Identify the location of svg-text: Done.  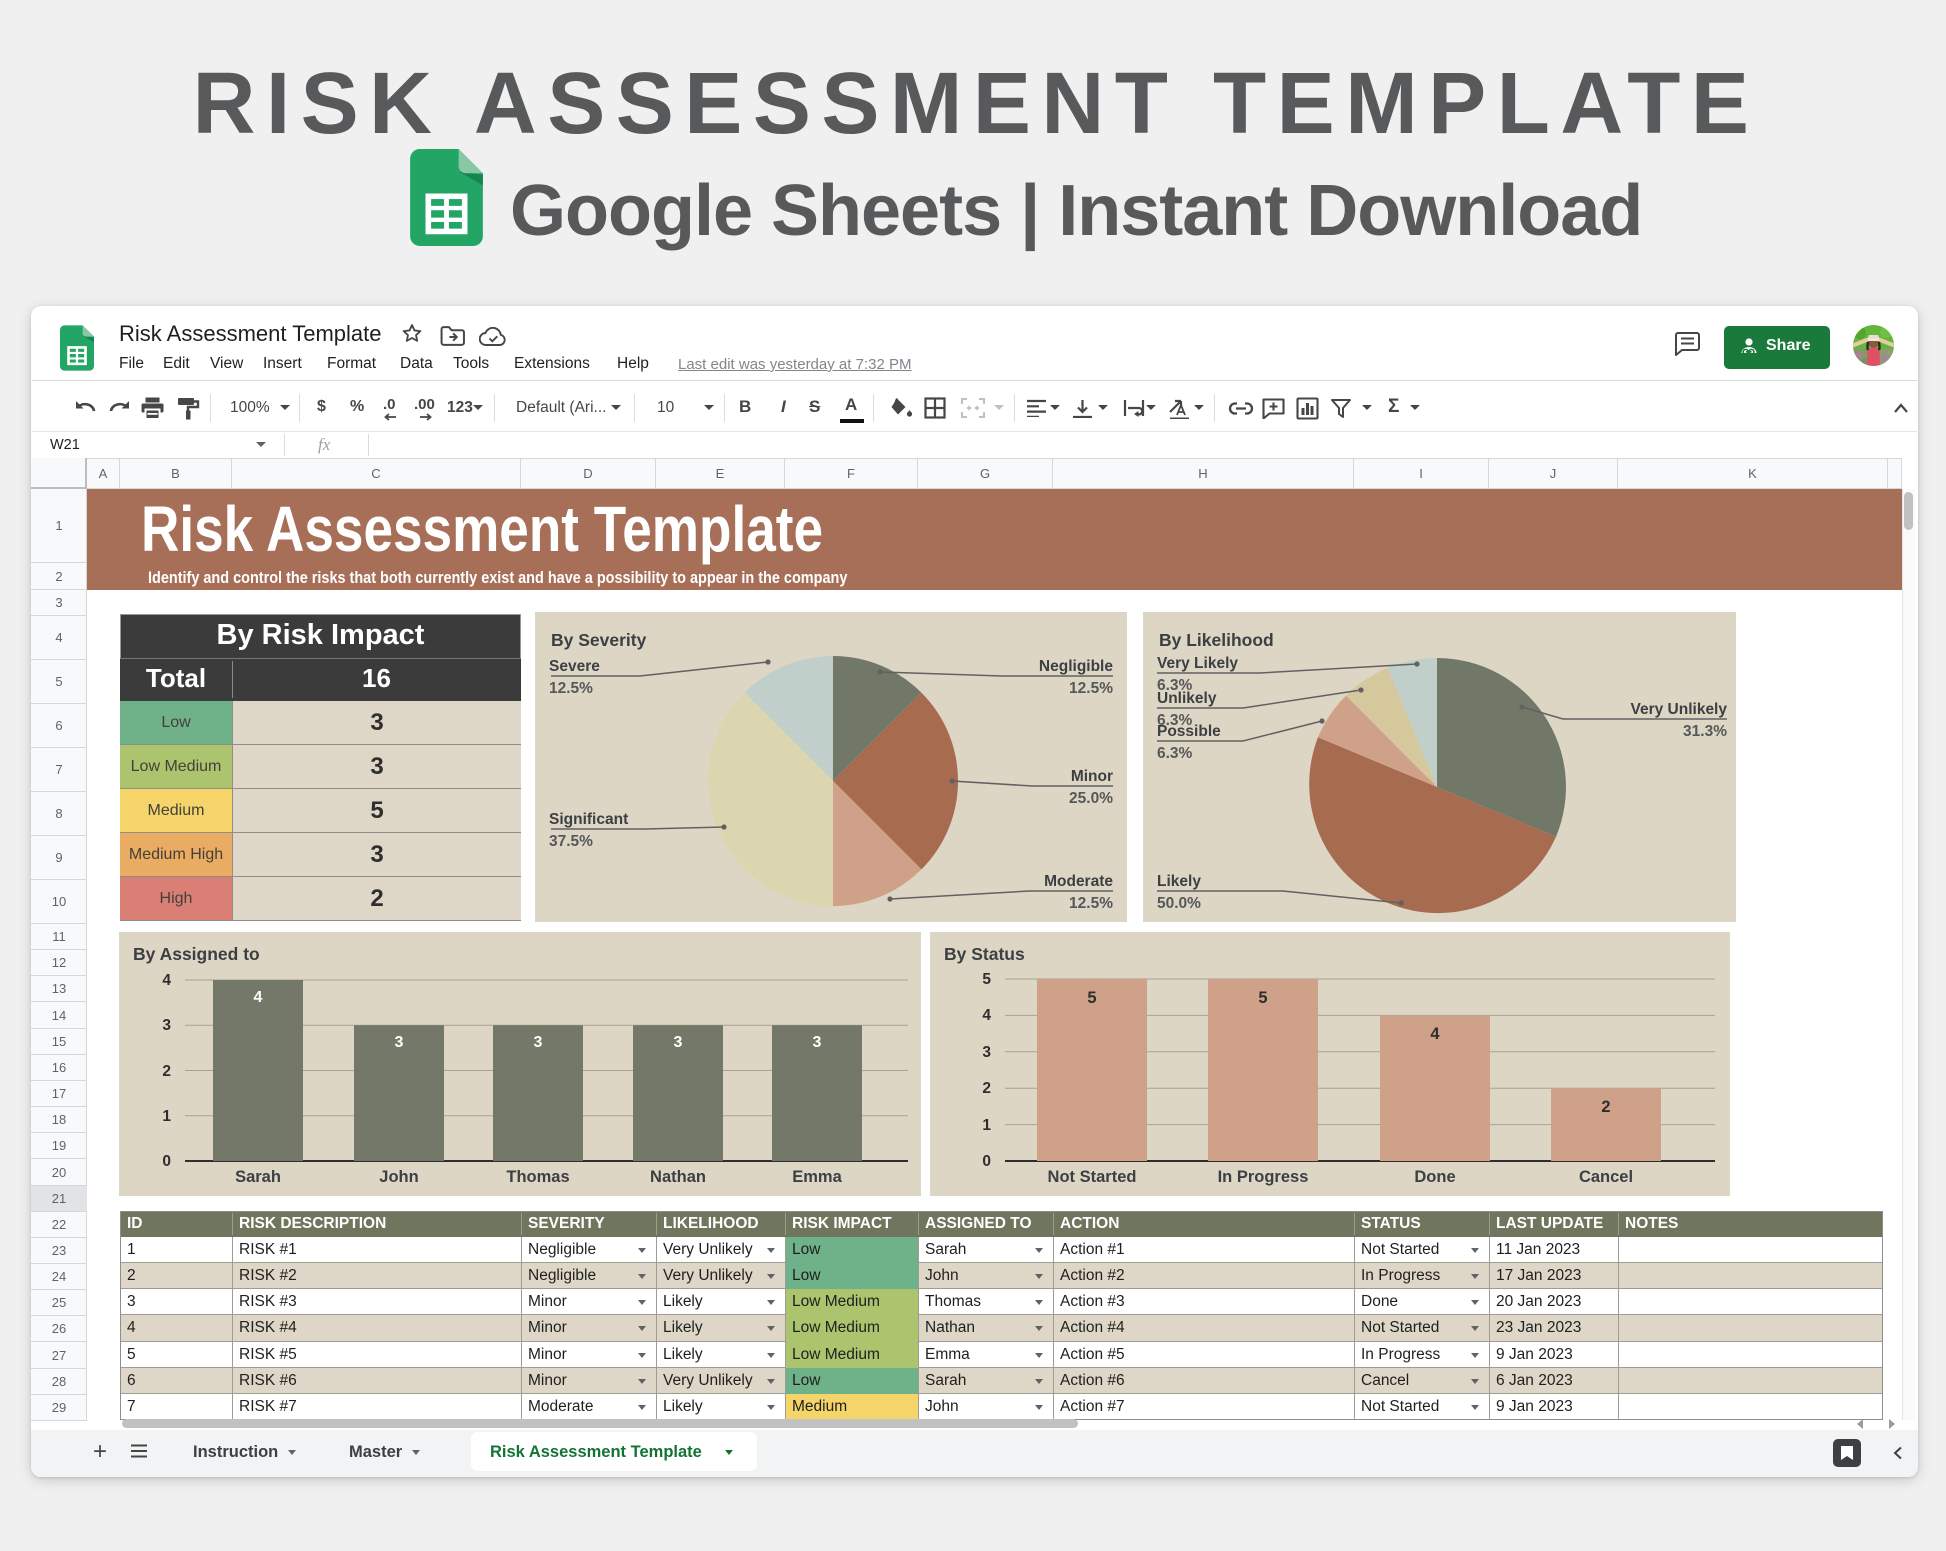
(1434, 1177).